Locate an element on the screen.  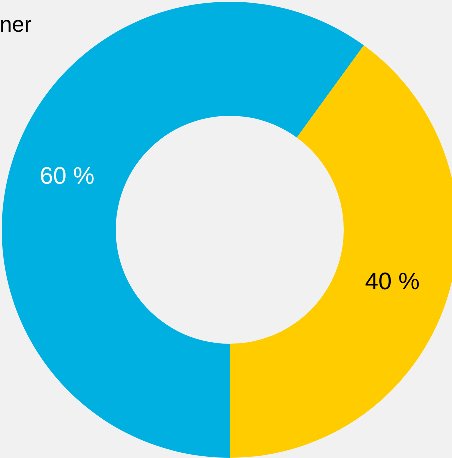
text: ner is located at coordinates (16, 25).